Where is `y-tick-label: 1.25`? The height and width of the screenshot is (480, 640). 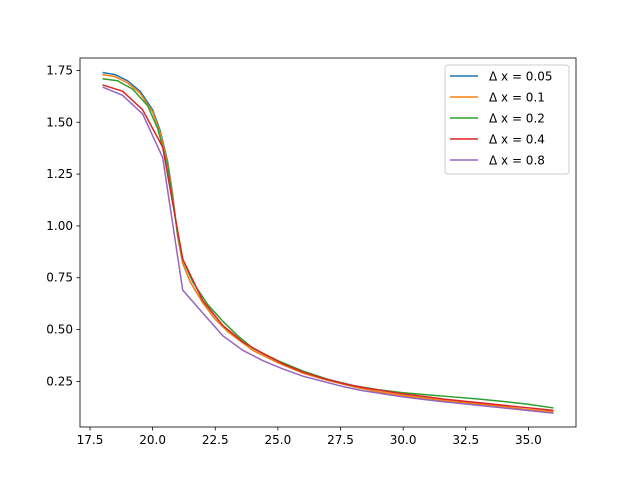 y-tick-label: 1.25 is located at coordinates (59, 174).